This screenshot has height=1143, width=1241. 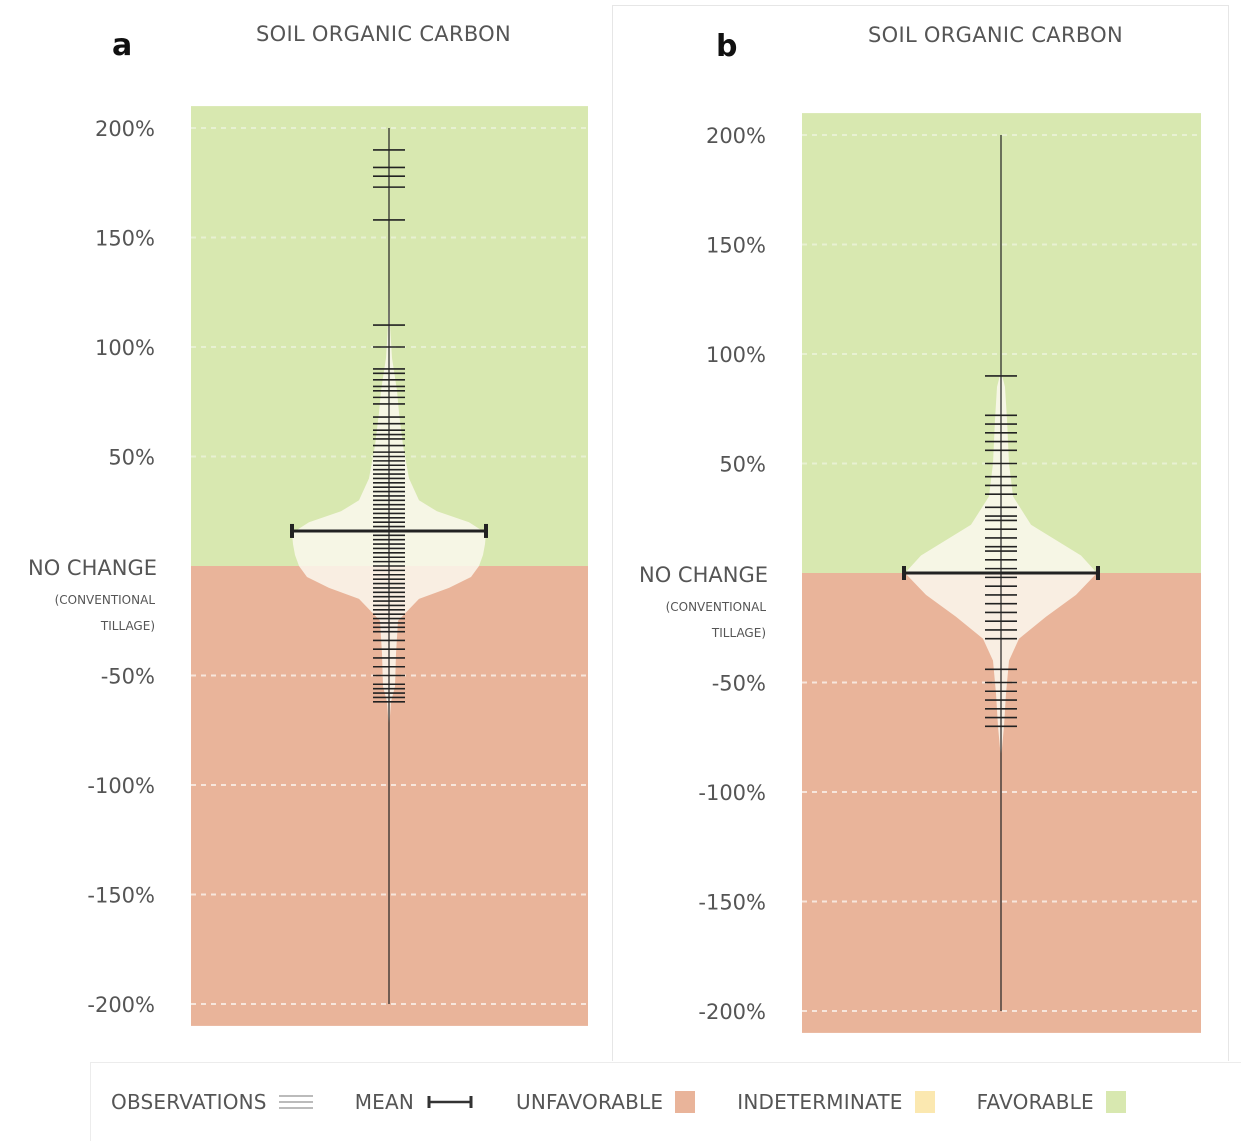 What do you see at coordinates (924, 1102) in the screenshot?
I see `indeterminate-swatch` at bounding box center [924, 1102].